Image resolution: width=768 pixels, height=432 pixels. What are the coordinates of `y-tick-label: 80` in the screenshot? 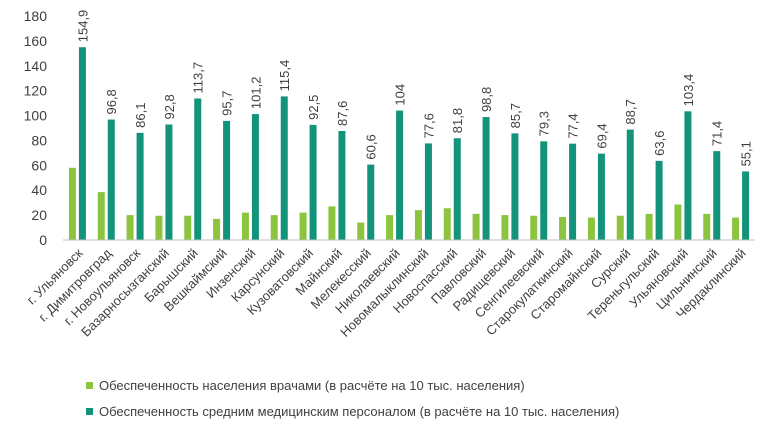 It's located at (39, 140).